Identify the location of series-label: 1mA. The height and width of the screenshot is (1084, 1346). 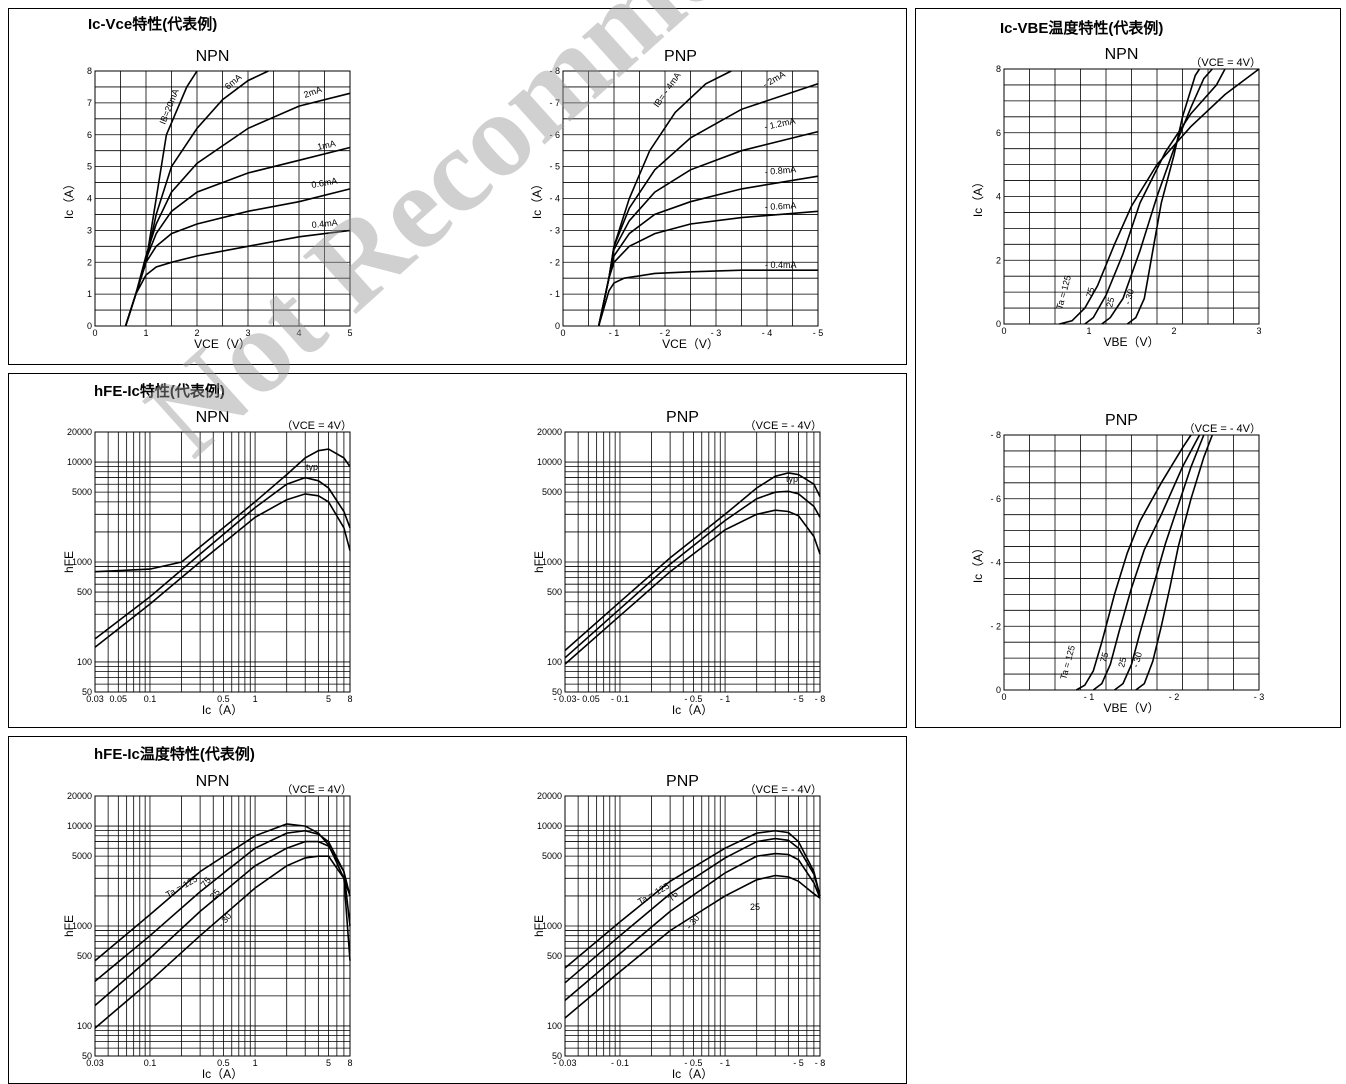
(326, 145).